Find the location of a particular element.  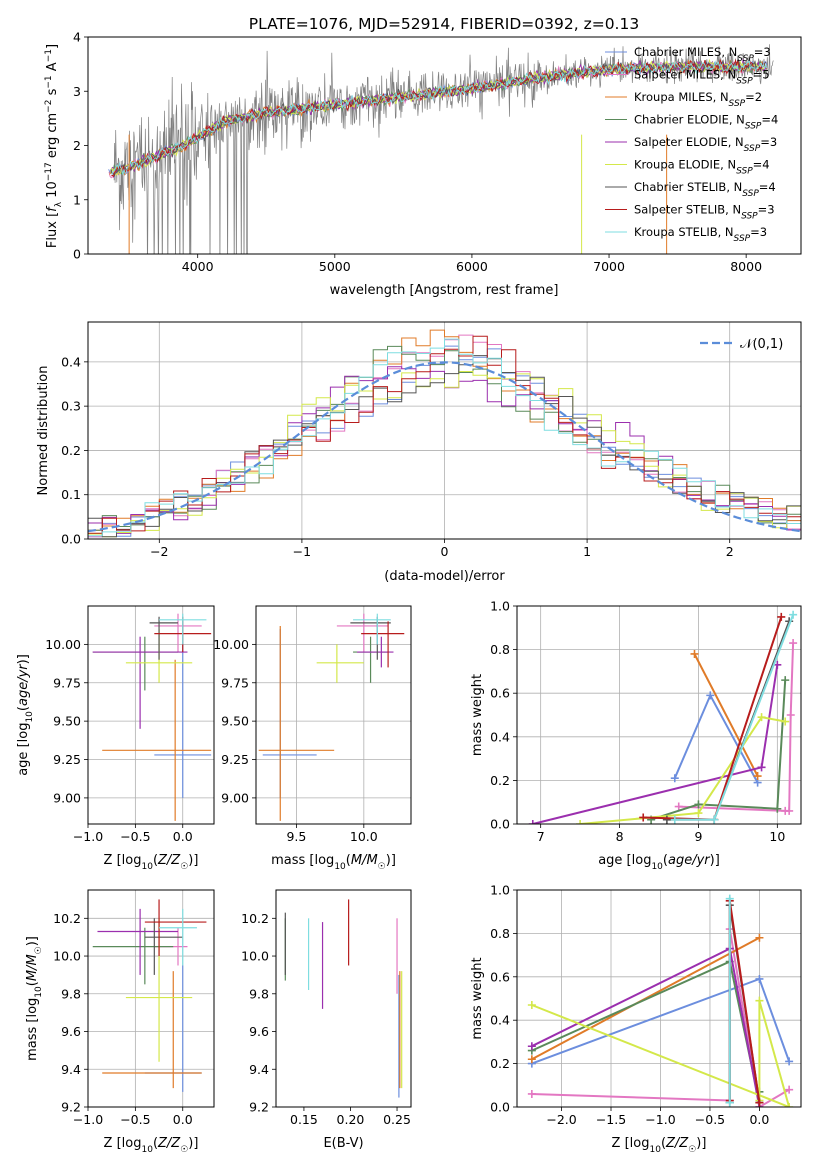

legend-label-chab_stelib: Chabrier STELIB, NSSP=4 is located at coordinates (705, 189).